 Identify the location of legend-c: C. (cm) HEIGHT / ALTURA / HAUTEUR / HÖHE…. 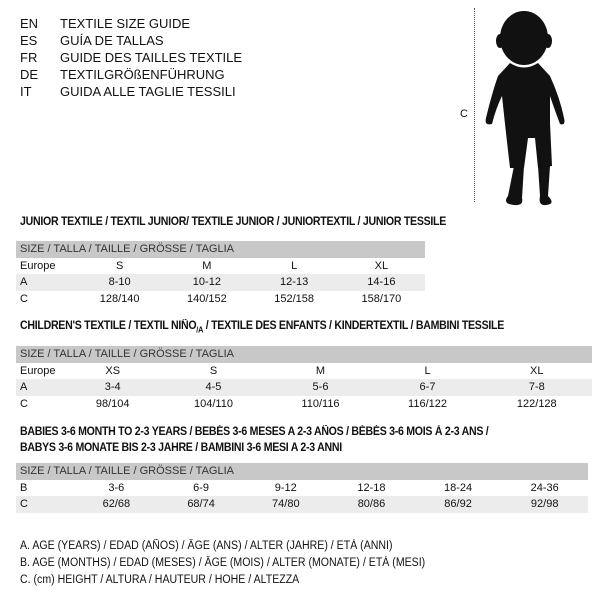
(160, 580).